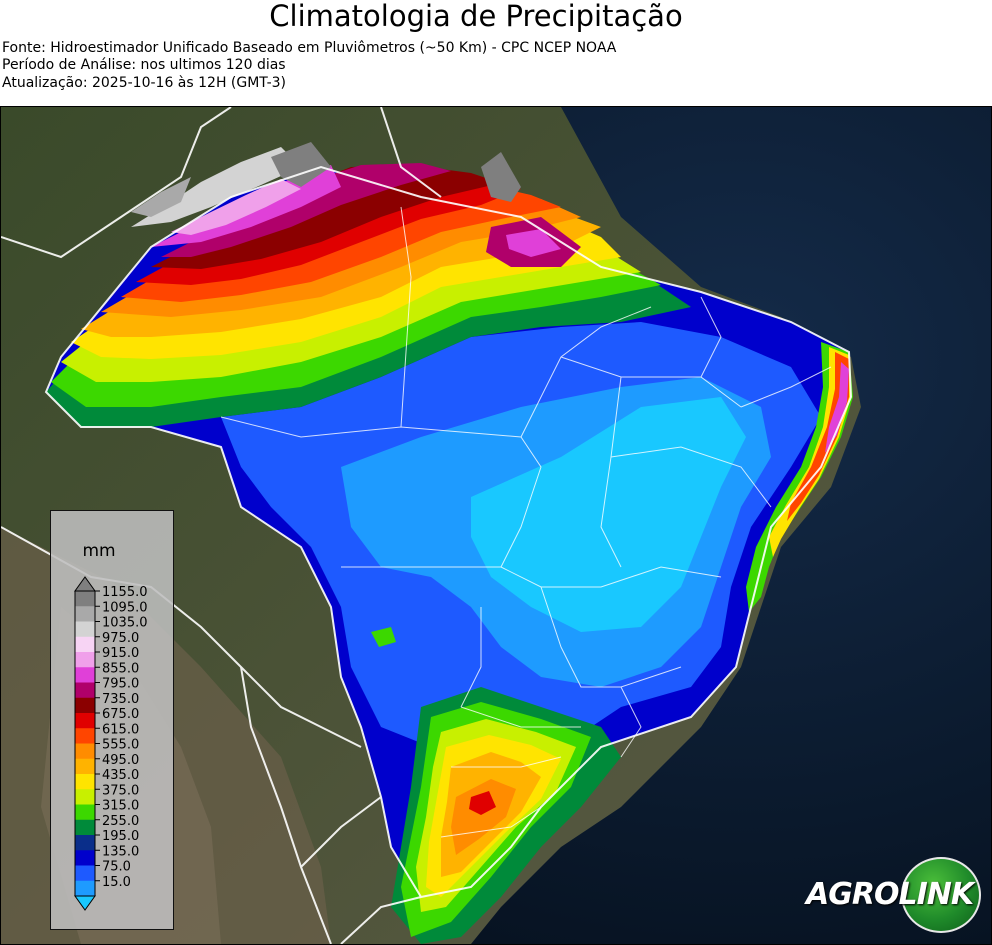  I want to click on legend-label: 975.0, so click(120, 638).